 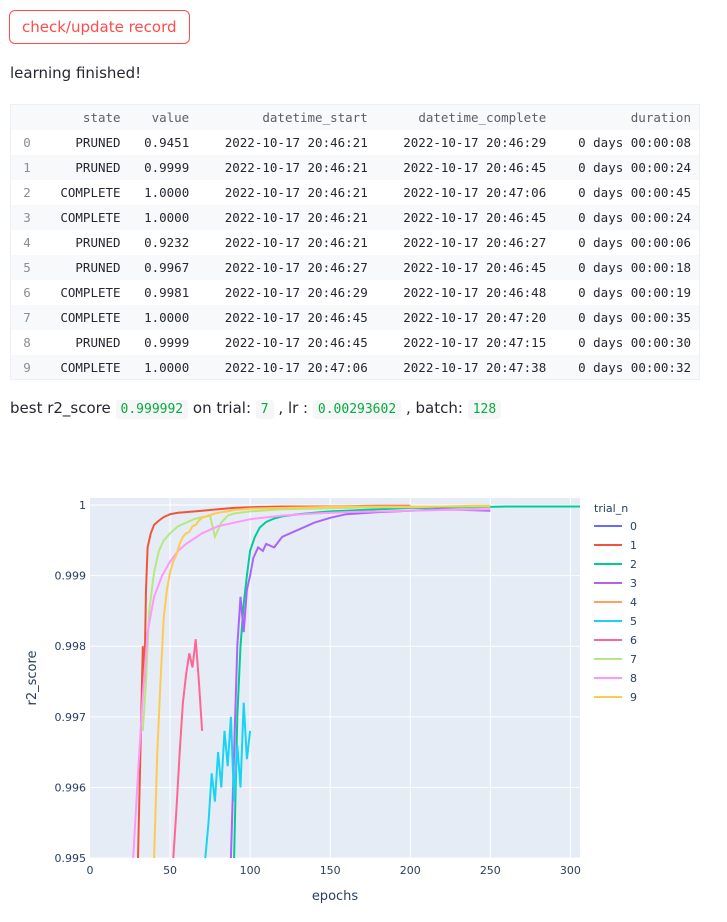 What do you see at coordinates (633, 583) in the screenshot?
I see `legend-entry-3: 3` at bounding box center [633, 583].